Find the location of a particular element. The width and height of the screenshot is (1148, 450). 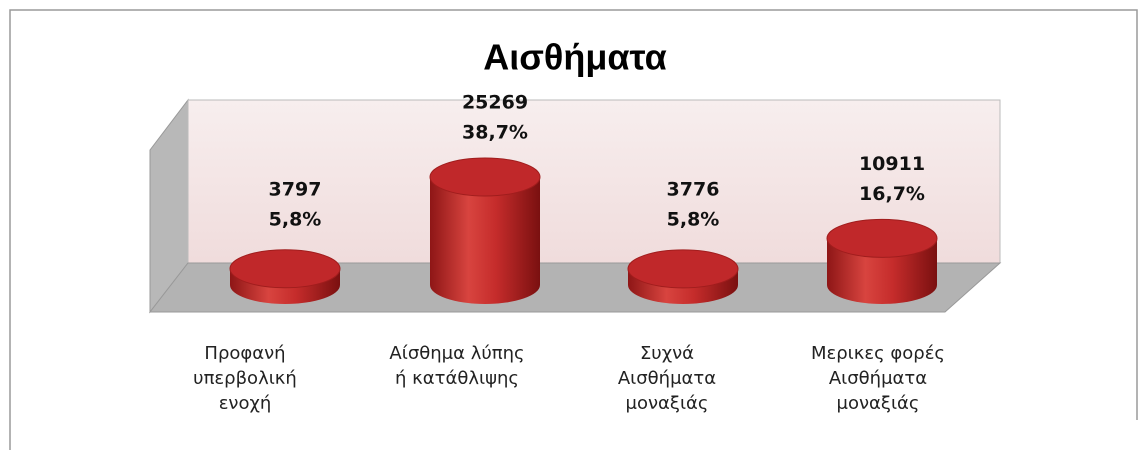

value-label: 3776 is located at coordinates (693, 190).